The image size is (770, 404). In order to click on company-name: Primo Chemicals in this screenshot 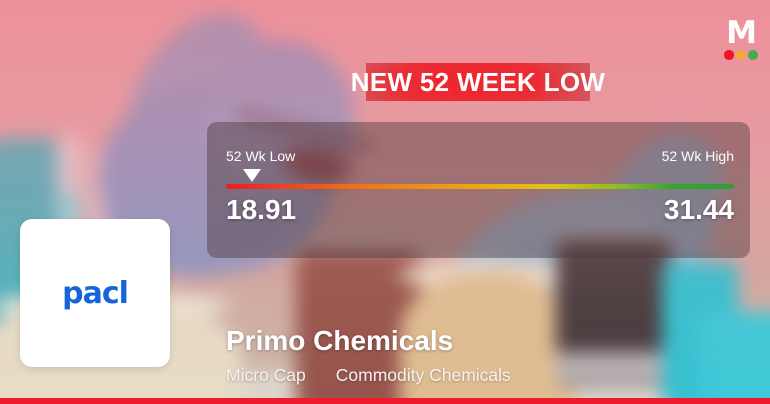, I will do `click(340, 340)`.